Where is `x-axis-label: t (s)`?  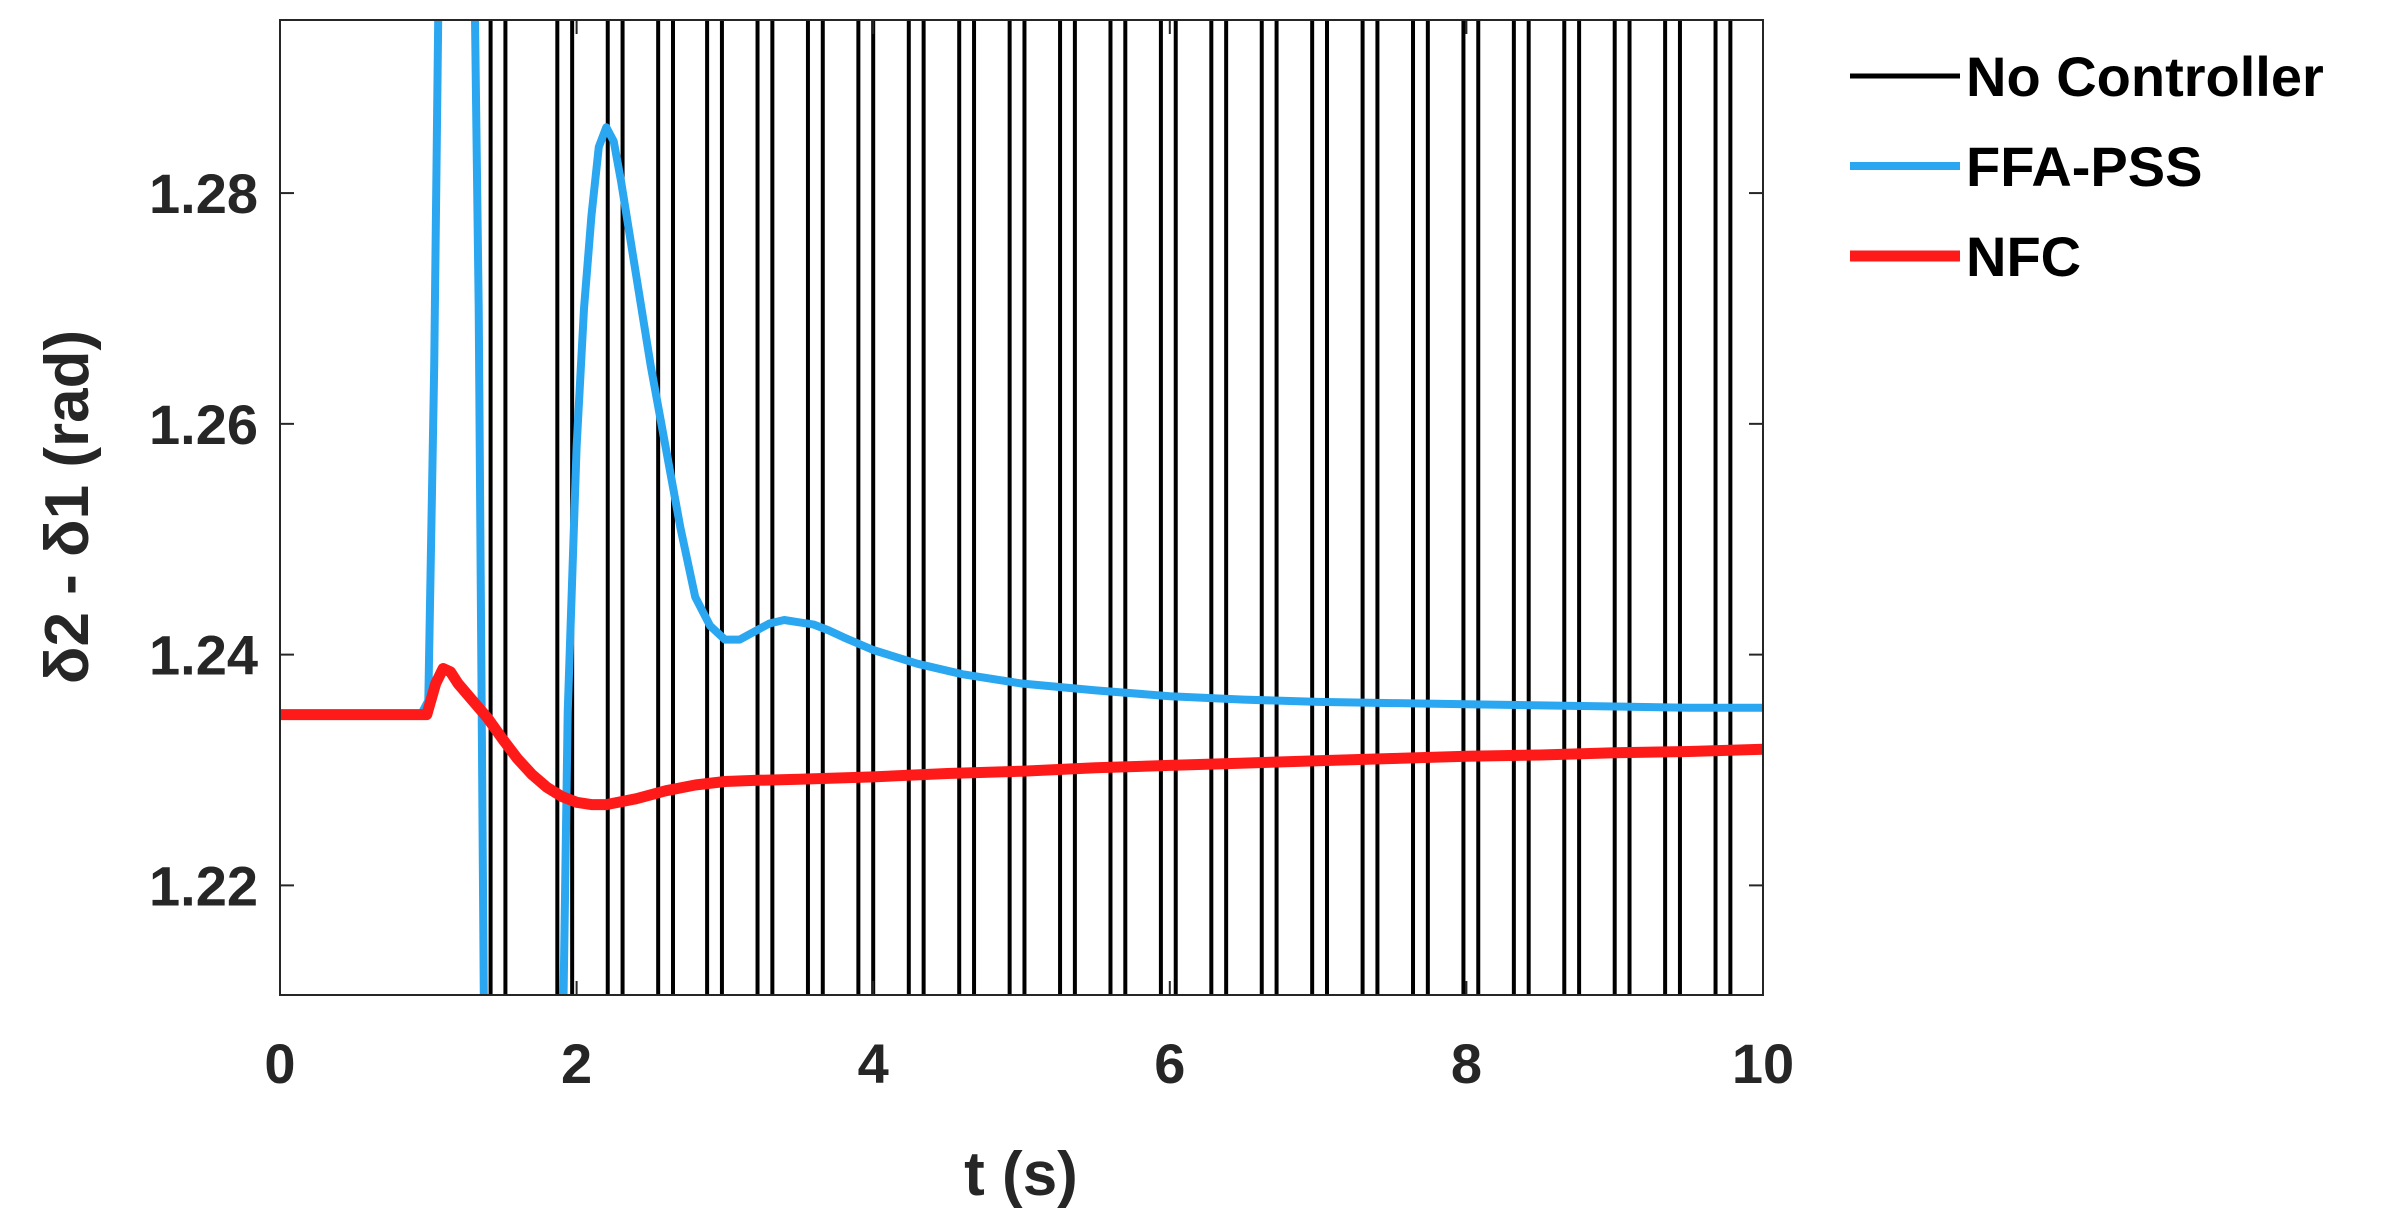
x-axis-label: t (s) is located at coordinates (1021, 1174).